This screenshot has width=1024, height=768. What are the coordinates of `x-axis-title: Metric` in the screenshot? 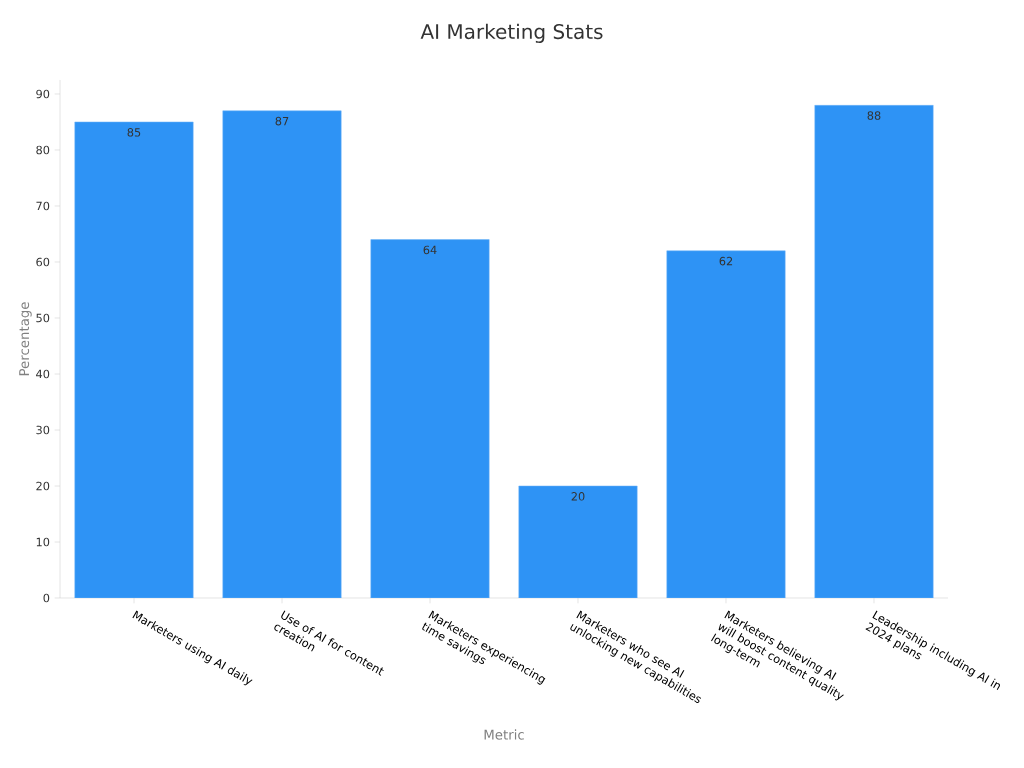 It's located at (504, 734).